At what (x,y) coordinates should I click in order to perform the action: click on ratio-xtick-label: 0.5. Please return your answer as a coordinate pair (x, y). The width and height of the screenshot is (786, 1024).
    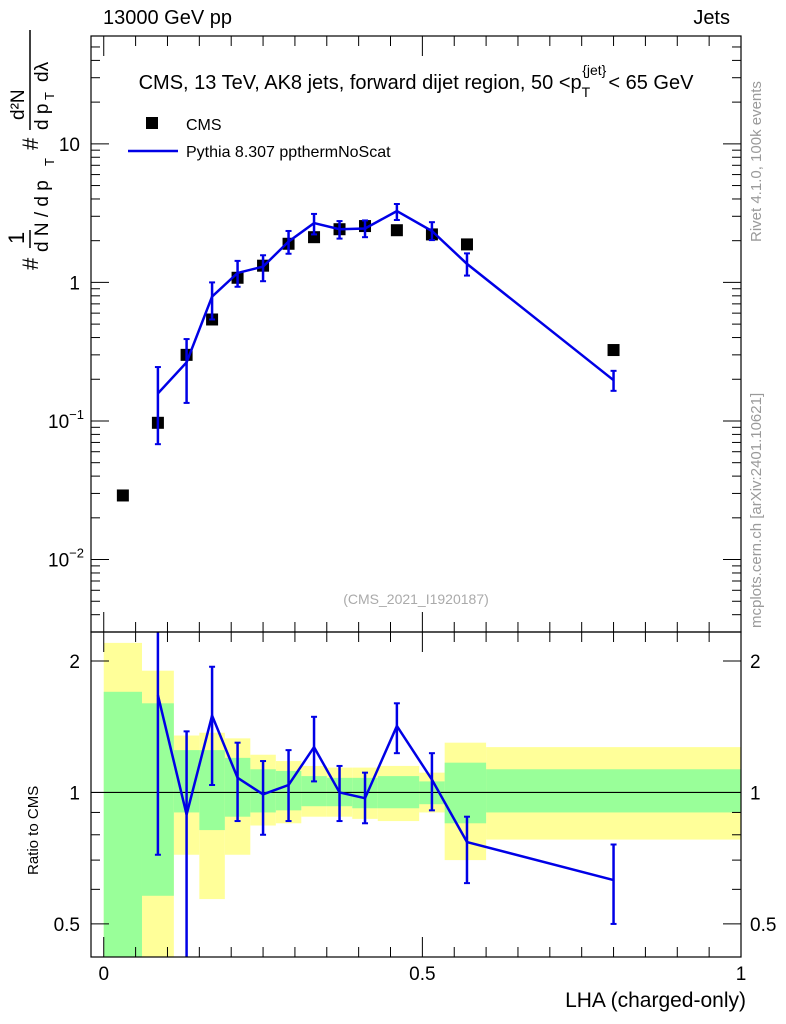
    Looking at the image, I should click on (422, 974).